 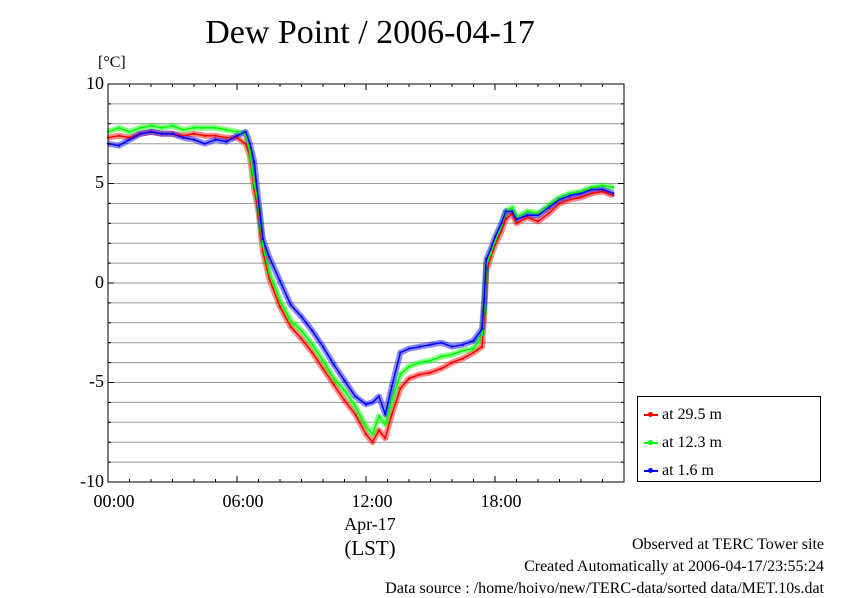 What do you see at coordinates (729, 471) in the screenshot?
I see `legend-item: at 1.6 m` at bounding box center [729, 471].